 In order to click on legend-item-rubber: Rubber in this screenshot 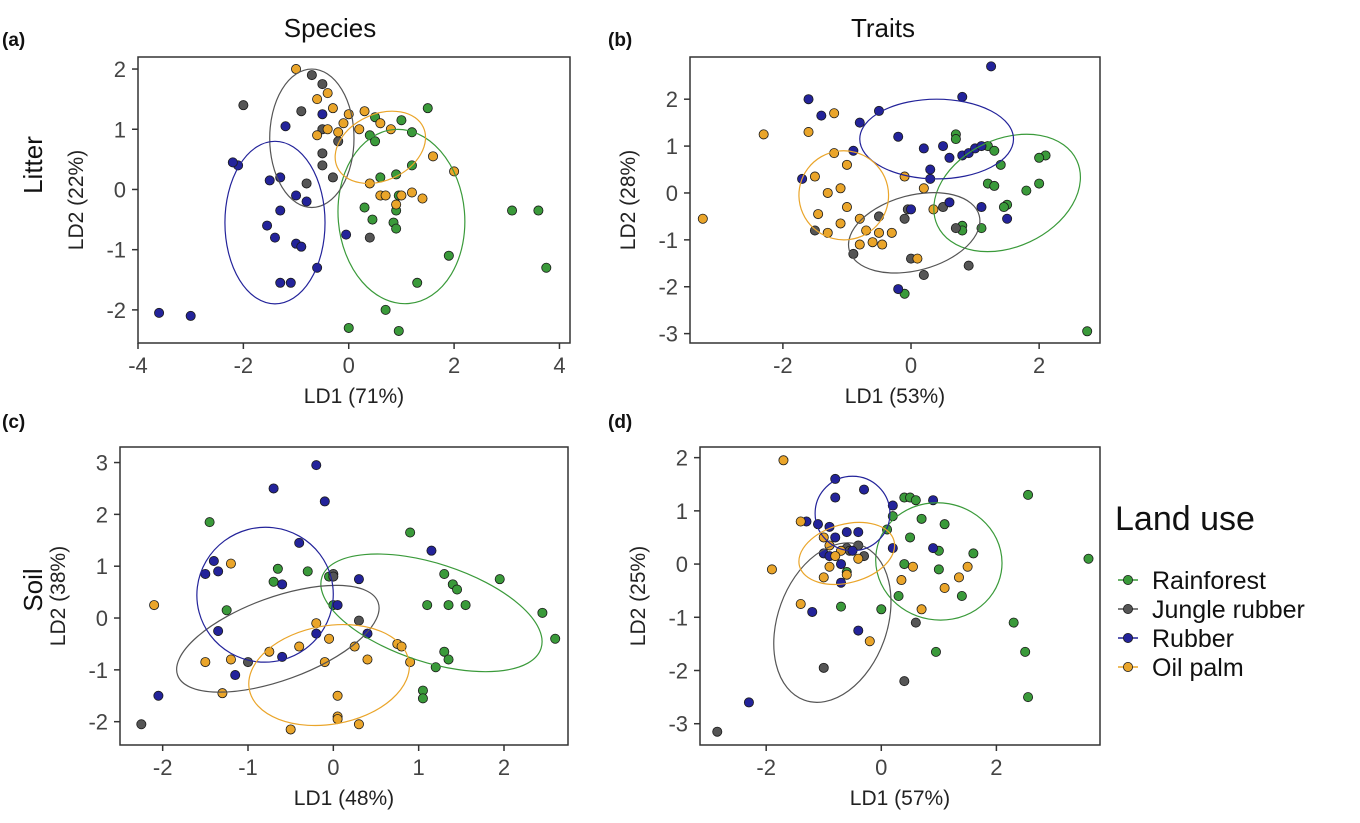, I will do `click(1176, 639)`.